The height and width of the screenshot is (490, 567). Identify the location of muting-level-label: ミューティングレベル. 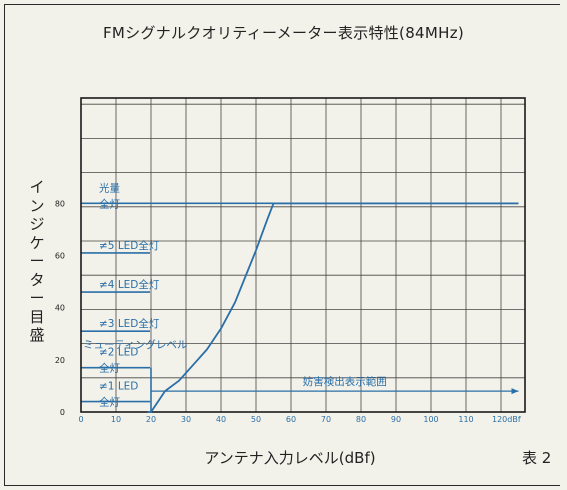
(135, 344).